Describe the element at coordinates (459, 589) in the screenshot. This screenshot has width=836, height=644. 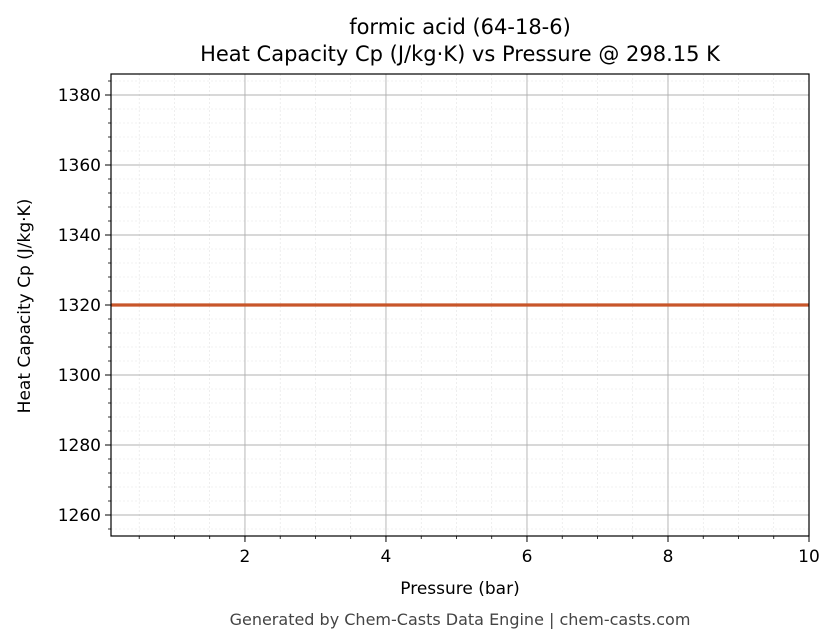
I see `x-axis-label: Pressure (bar)` at that location.